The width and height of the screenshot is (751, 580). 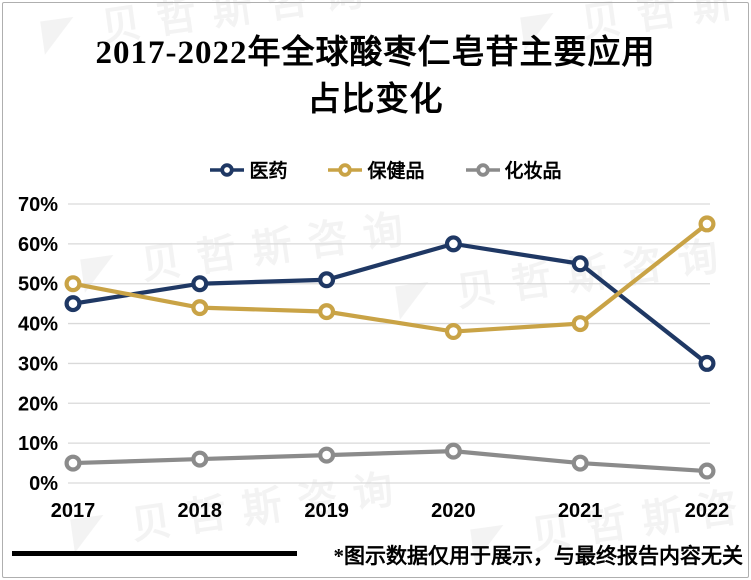 What do you see at coordinates (38, 364) in the screenshot?
I see `y-tick-label: 30%` at bounding box center [38, 364].